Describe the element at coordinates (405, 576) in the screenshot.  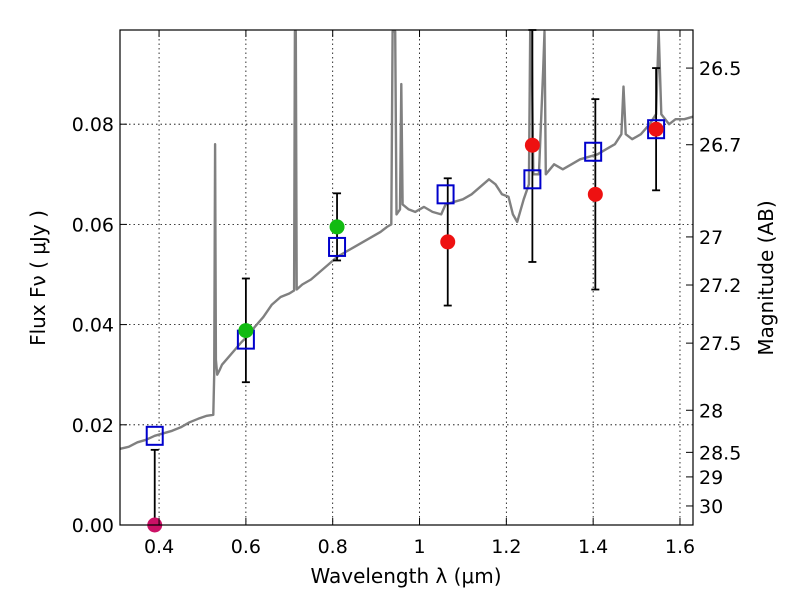
I see `x-axis-label: Wavelength λ (μm)` at that location.